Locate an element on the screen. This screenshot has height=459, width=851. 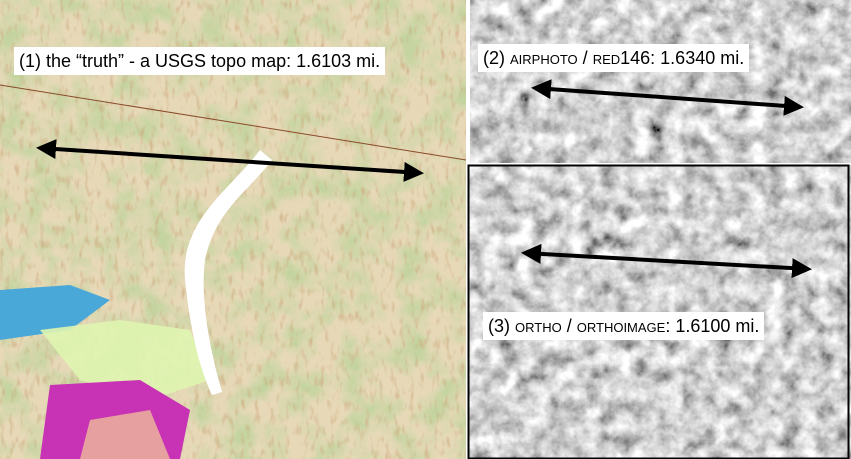
label-text: ortho is located at coordinates (538, 326).